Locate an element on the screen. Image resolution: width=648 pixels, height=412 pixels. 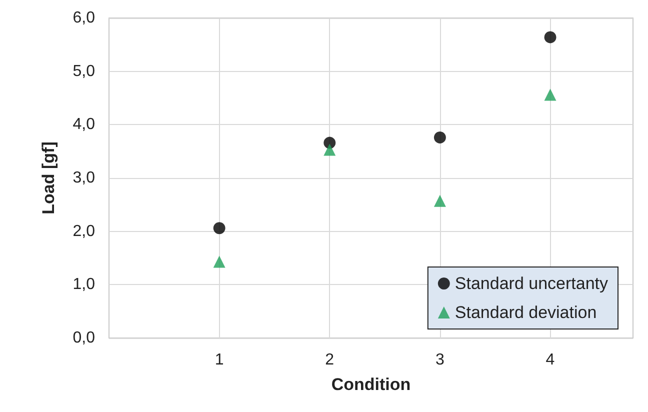
y-tick-label: 4,0 is located at coordinates (84, 125).